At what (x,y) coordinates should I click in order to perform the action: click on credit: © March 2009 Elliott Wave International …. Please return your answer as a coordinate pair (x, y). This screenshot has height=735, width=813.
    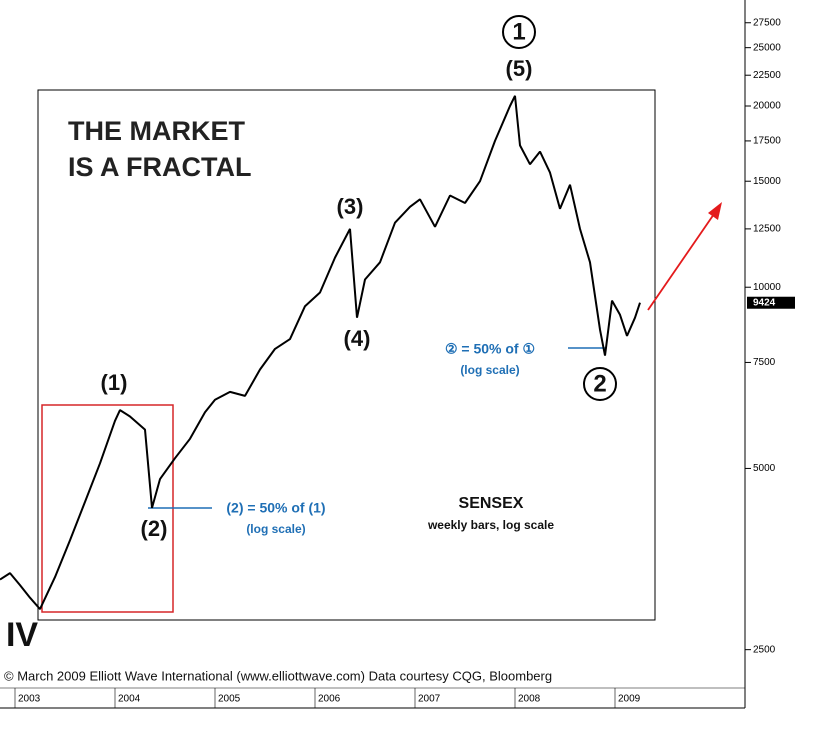
    Looking at the image, I should click on (278, 675).